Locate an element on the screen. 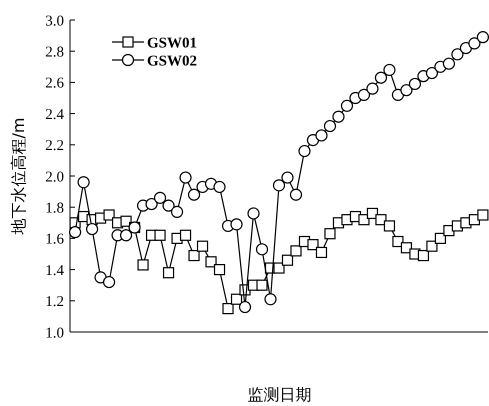  legend-label: GSW02 is located at coordinates (172, 61).